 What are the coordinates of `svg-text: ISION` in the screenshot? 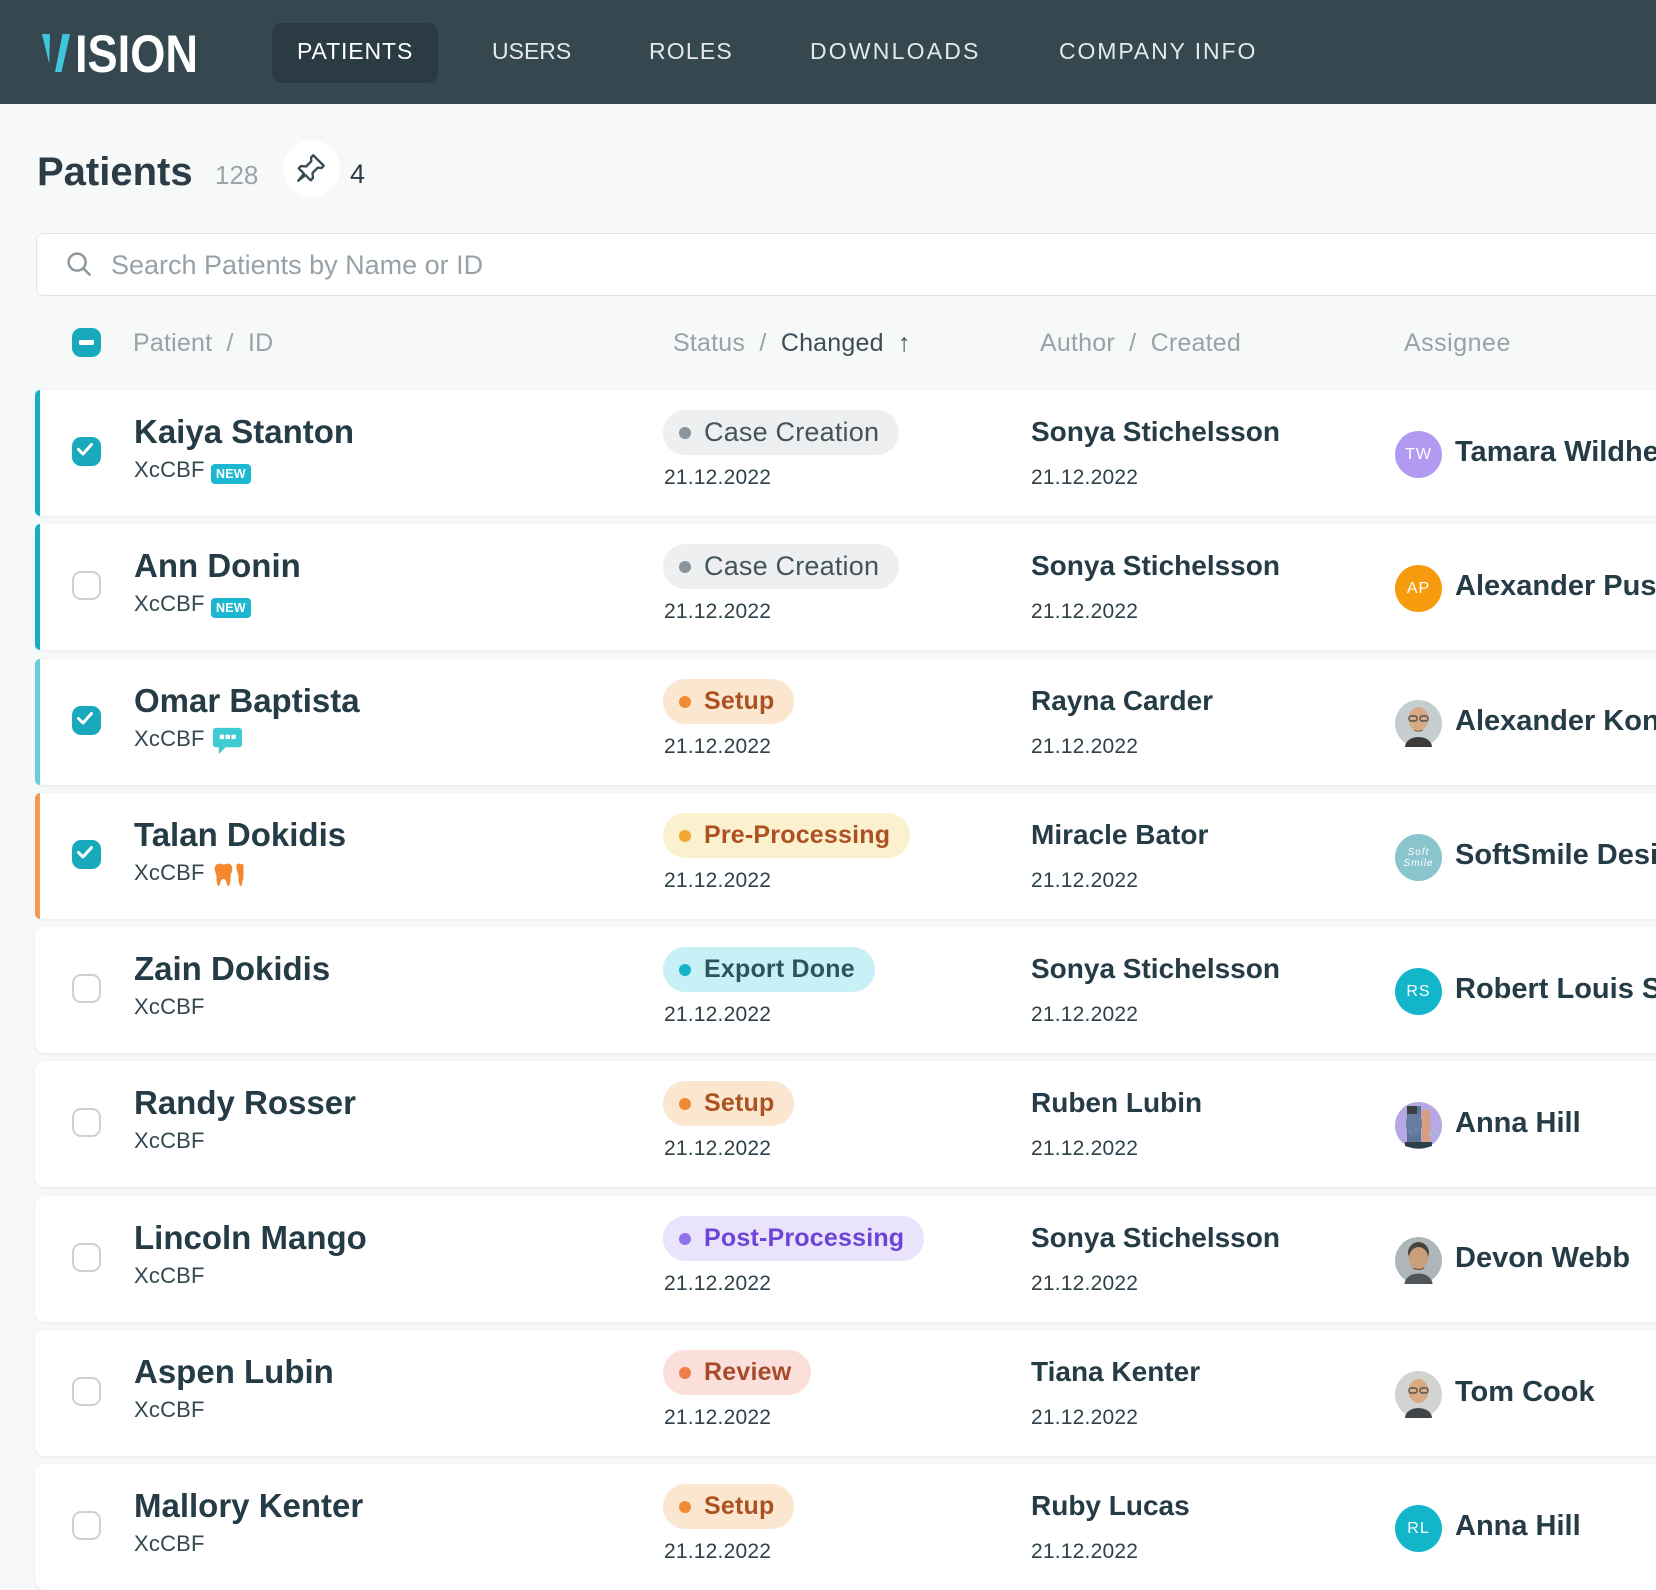 It's located at (136, 52).